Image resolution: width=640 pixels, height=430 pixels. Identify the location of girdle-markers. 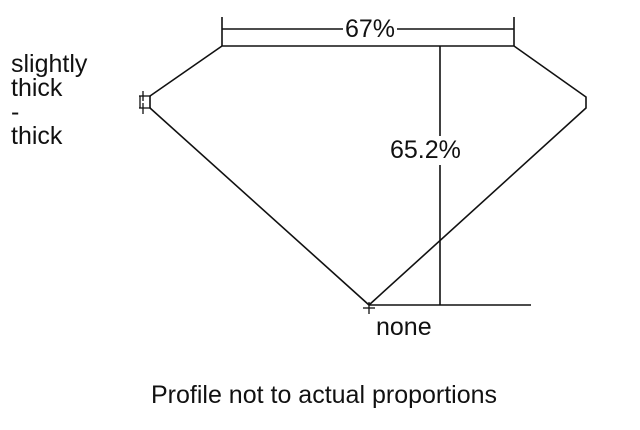
(145, 102).